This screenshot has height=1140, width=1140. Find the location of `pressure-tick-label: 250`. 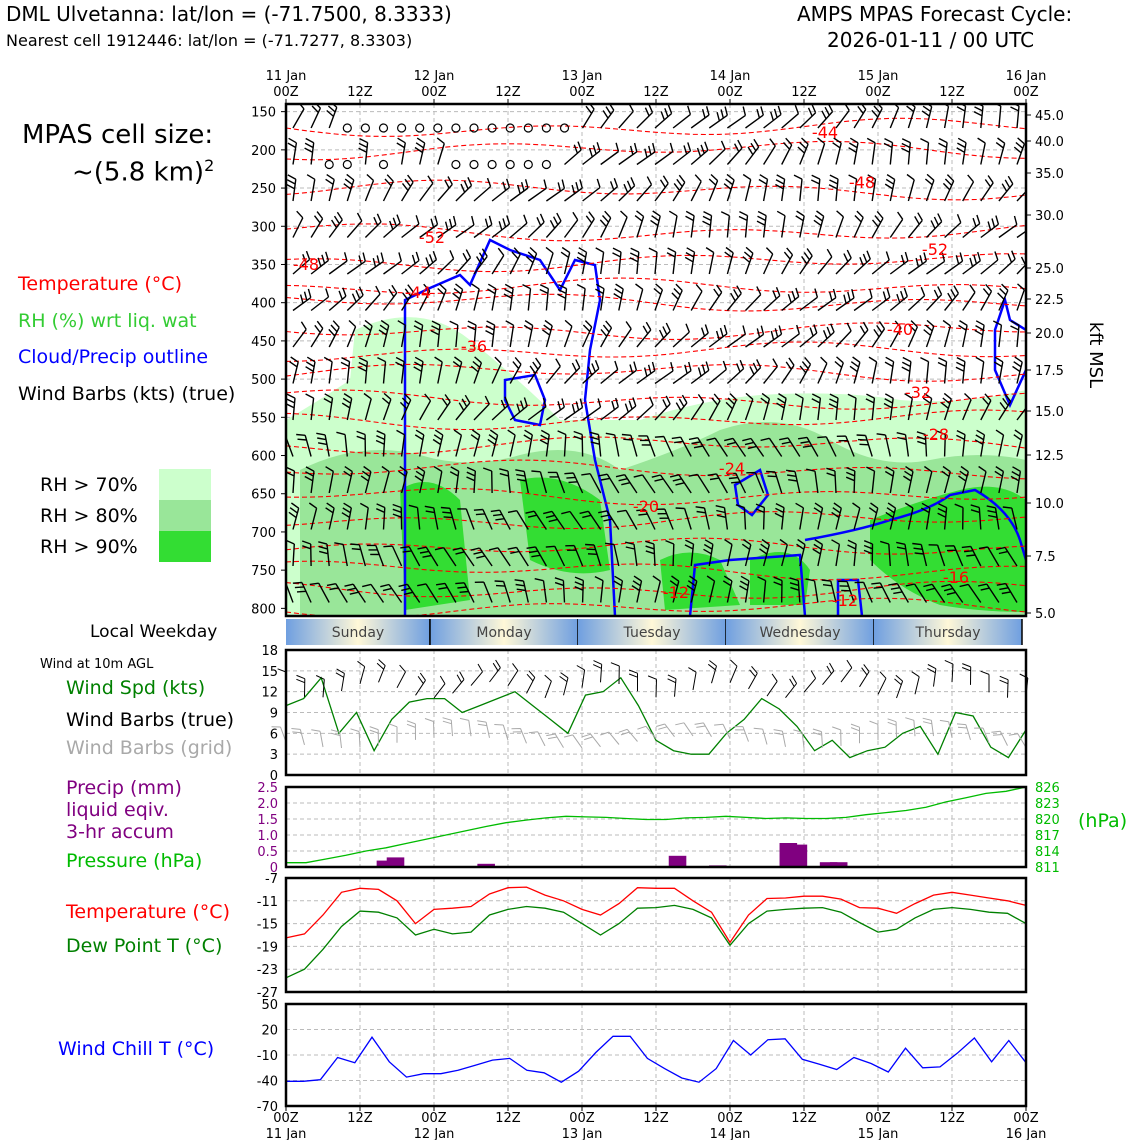

pressure-tick-label: 250 is located at coordinates (263, 189).